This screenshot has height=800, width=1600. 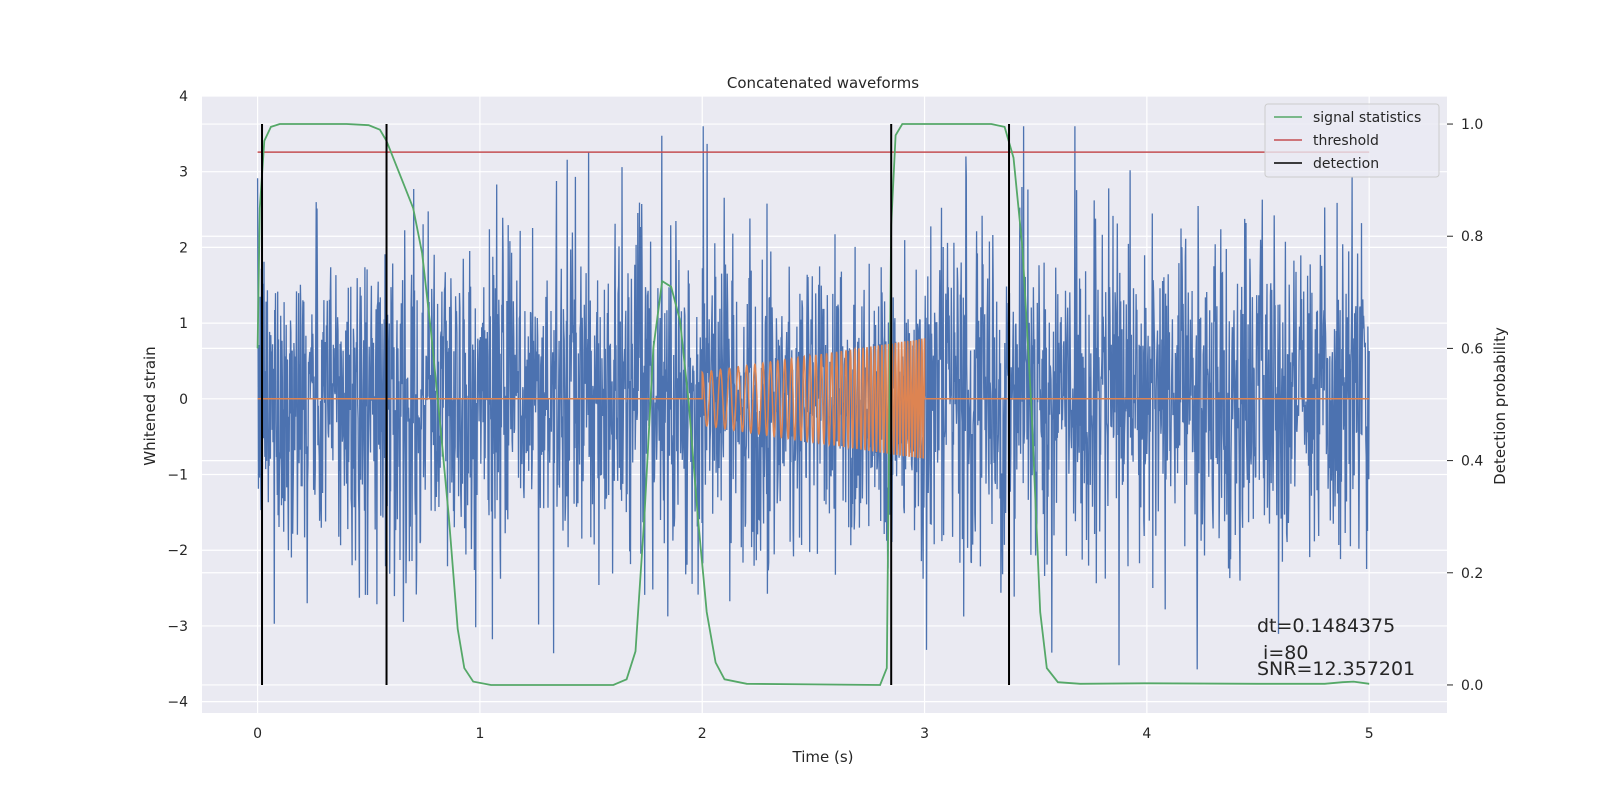 I want to click on chirp-template-line, so click(x=813, y=398).